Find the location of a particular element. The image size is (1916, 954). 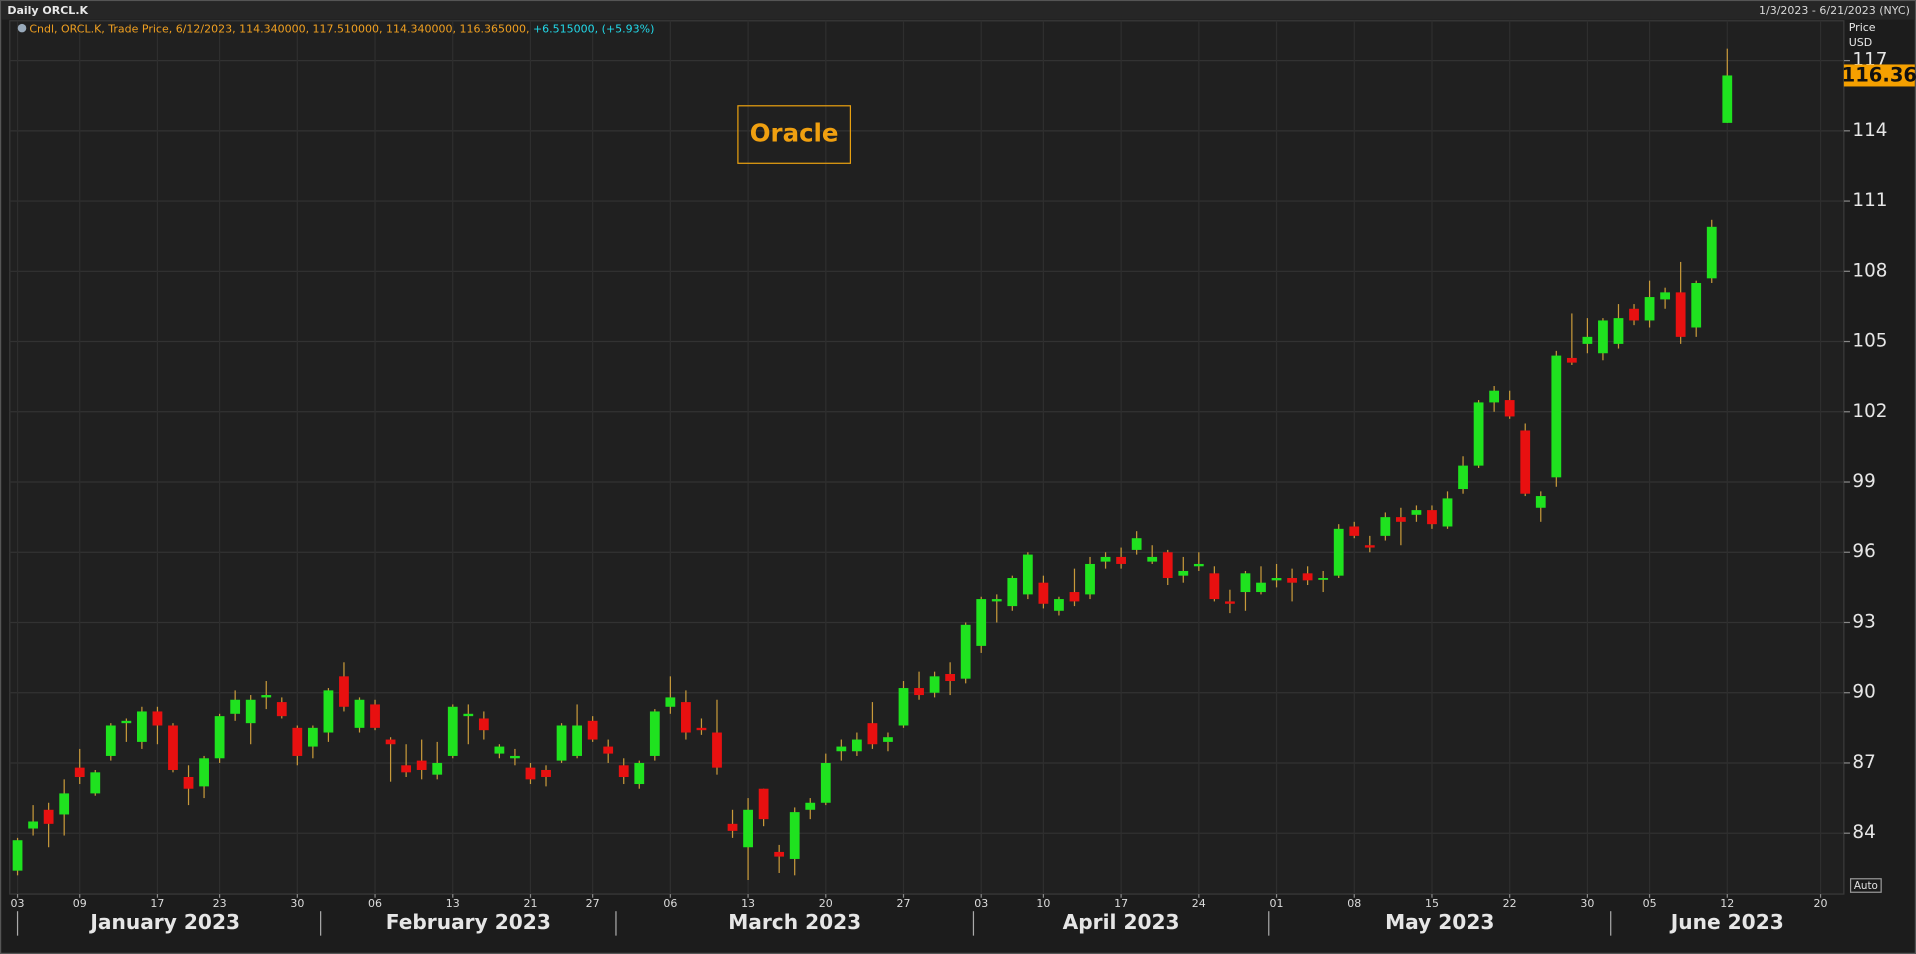

last-price-box is located at coordinates (1879, 75).